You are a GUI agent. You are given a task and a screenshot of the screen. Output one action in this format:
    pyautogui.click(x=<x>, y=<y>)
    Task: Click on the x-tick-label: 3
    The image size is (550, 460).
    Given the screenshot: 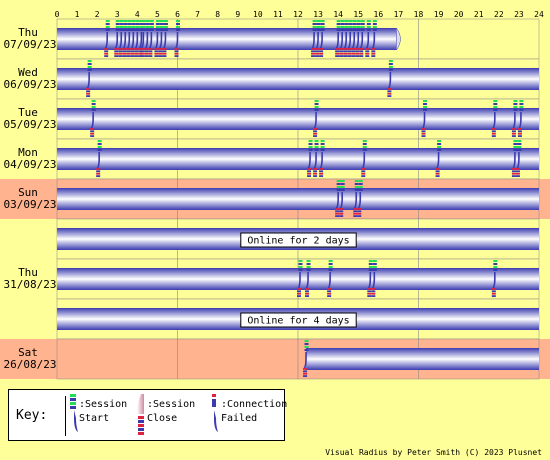 What is the action you would take?
    pyautogui.click(x=117, y=14)
    